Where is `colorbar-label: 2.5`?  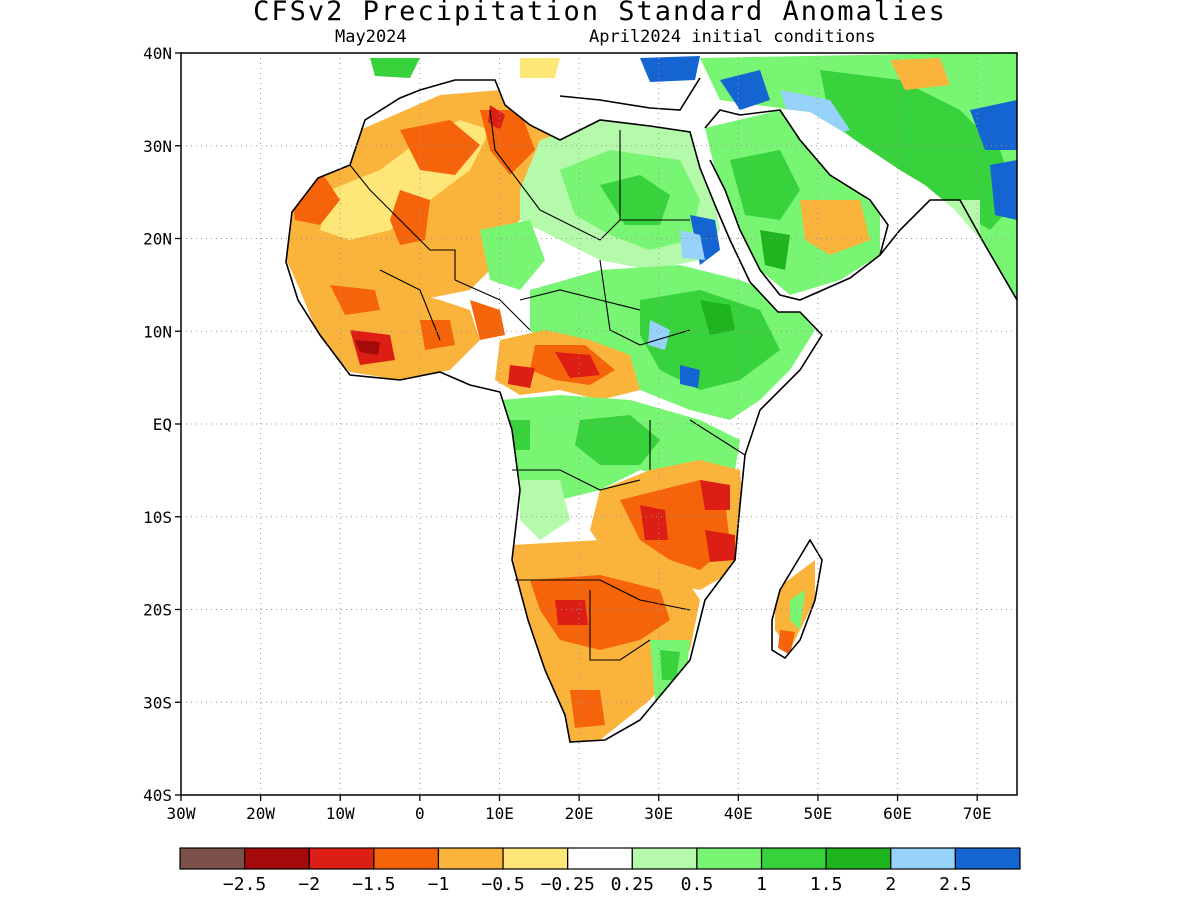
colorbar-label: 2.5 is located at coordinates (955, 884).